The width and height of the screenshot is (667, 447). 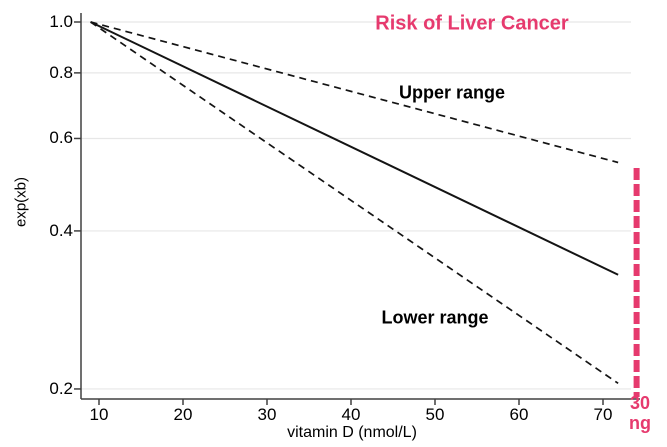 What do you see at coordinates (640, 403) in the screenshot?
I see `reference-line-label-value: 30` at bounding box center [640, 403].